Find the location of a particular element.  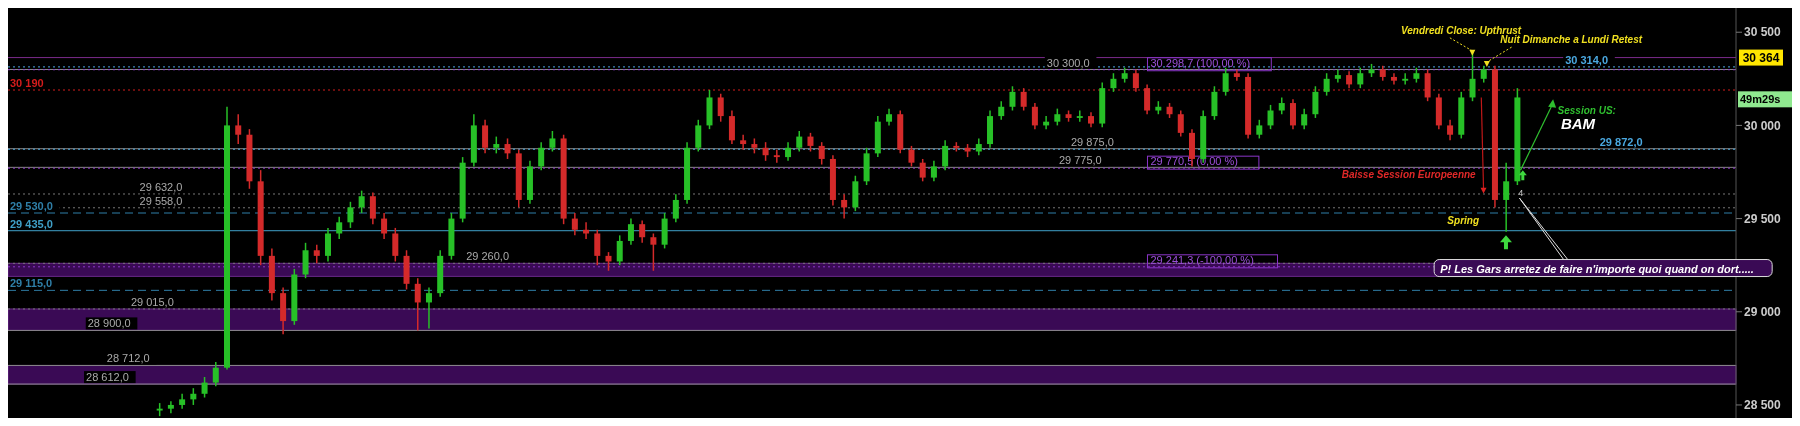

annotation: BAM is located at coordinates (1578, 124).